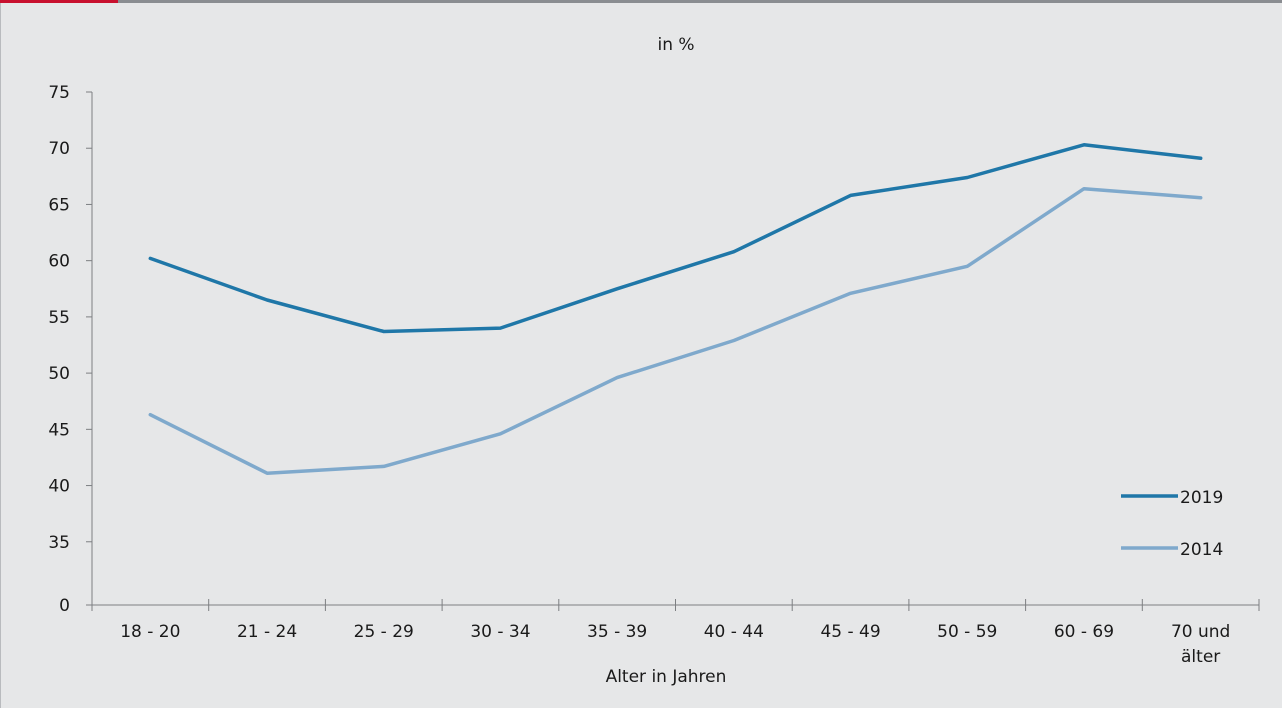 Image resolution: width=1282 pixels, height=708 pixels. I want to click on y-tick-label: 65, so click(59, 205).